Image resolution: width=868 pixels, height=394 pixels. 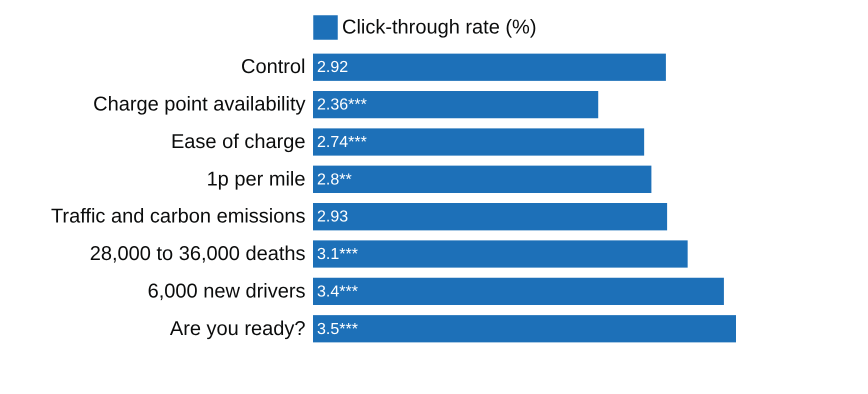 What do you see at coordinates (199, 105) in the screenshot?
I see `y-tick-label: Charge point availability` at bounding box center [199, 105].